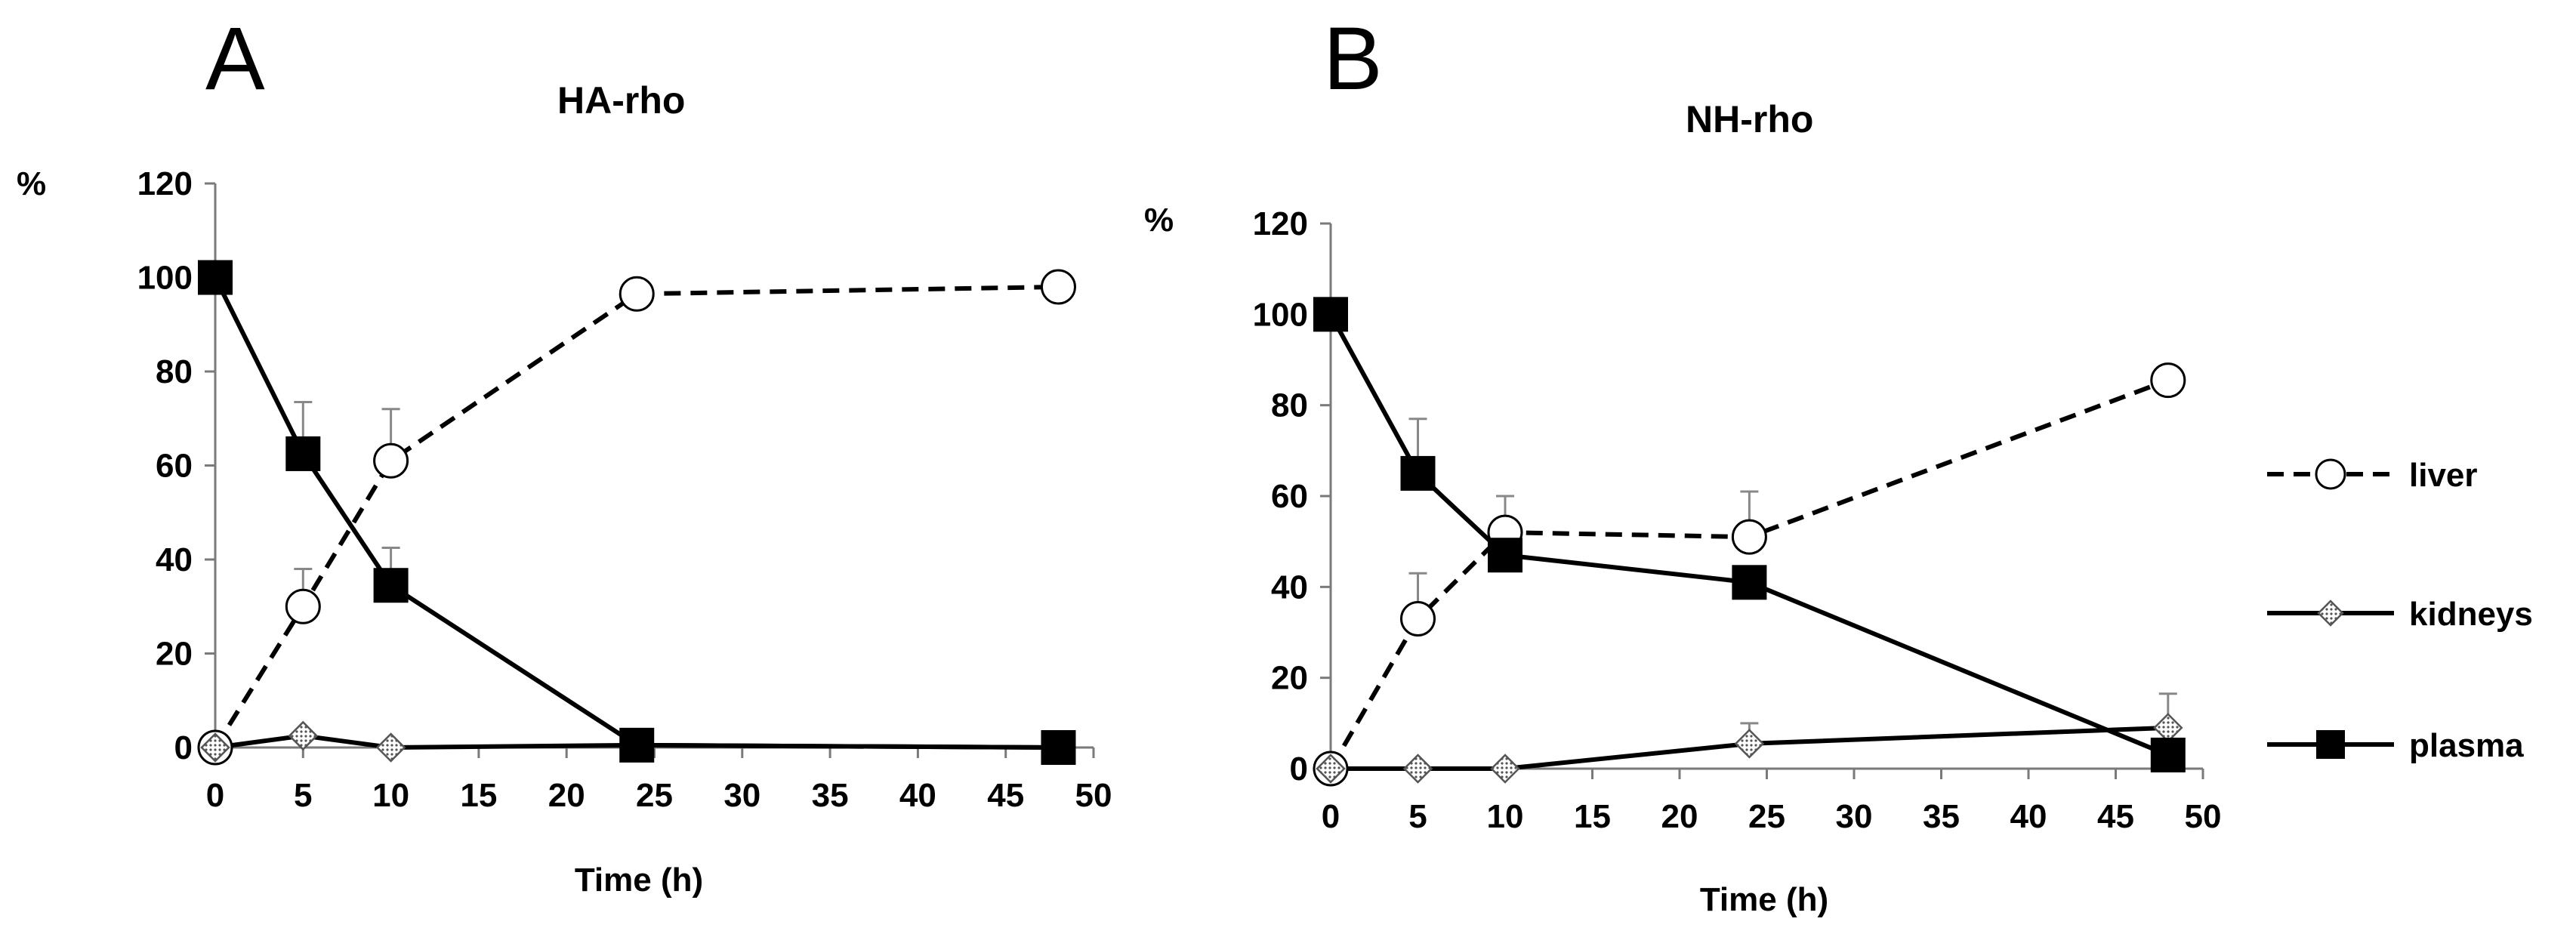  I want to click on panel-b-x-tick-label: 25, so click(1766, 816).